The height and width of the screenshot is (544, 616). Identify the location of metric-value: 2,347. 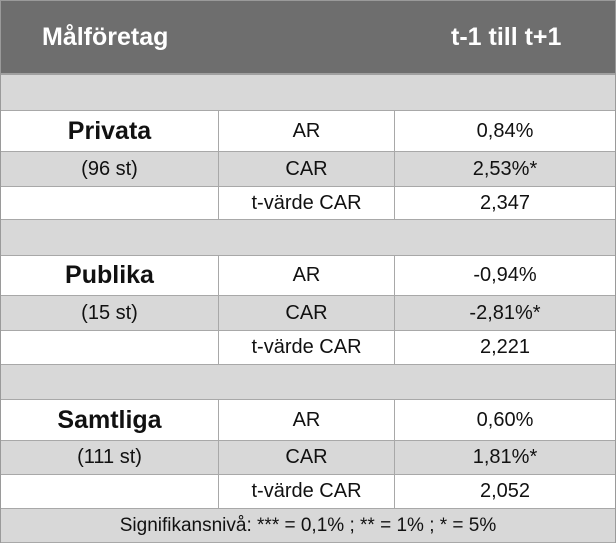
(504, 203).